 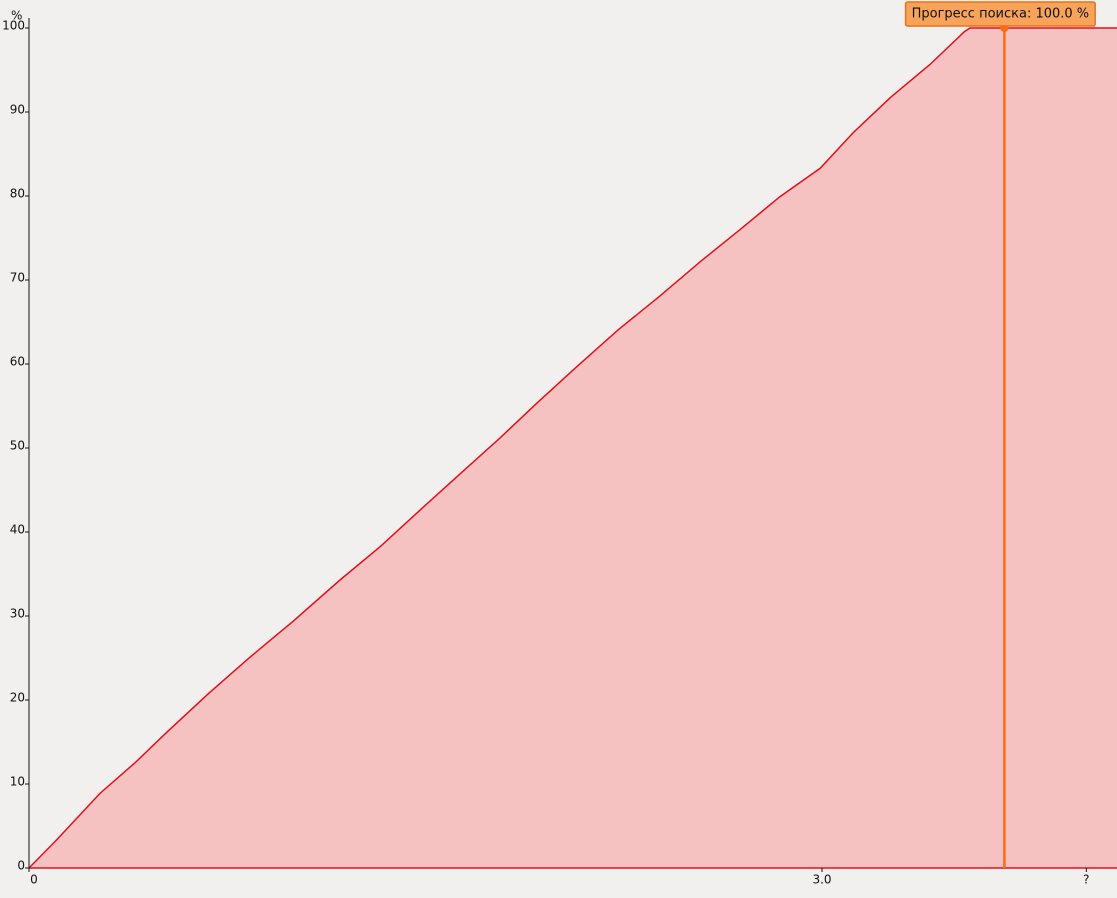 I want to click on y-axis-label: %, so click(x=16, y=16).